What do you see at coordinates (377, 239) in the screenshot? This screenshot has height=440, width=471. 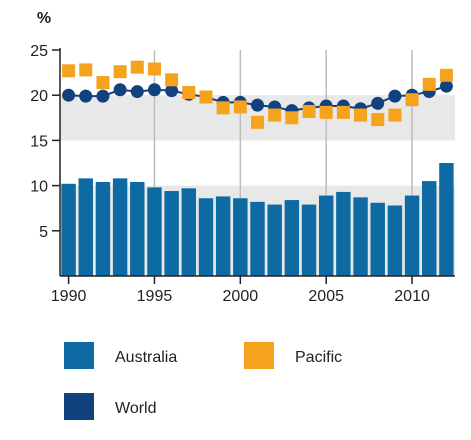 I see `bar-australia-2008` at bounding box center [377, 239].